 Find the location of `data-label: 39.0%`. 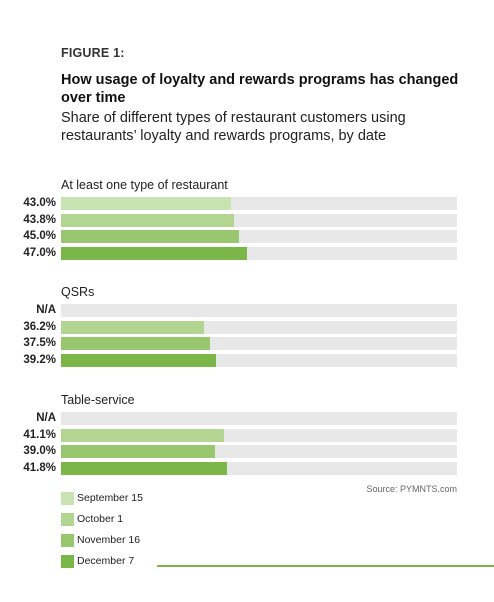

data-label: 39.0% is located at coordinates (39, 451).